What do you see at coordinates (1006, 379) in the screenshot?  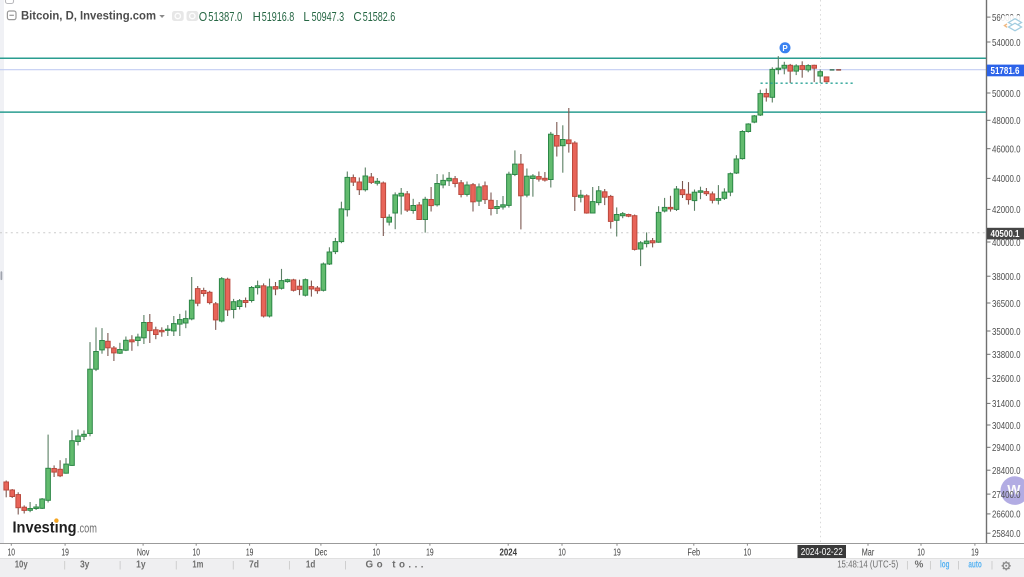 I see `svg-text: 32600.0` at bounding box center [1006, 379].